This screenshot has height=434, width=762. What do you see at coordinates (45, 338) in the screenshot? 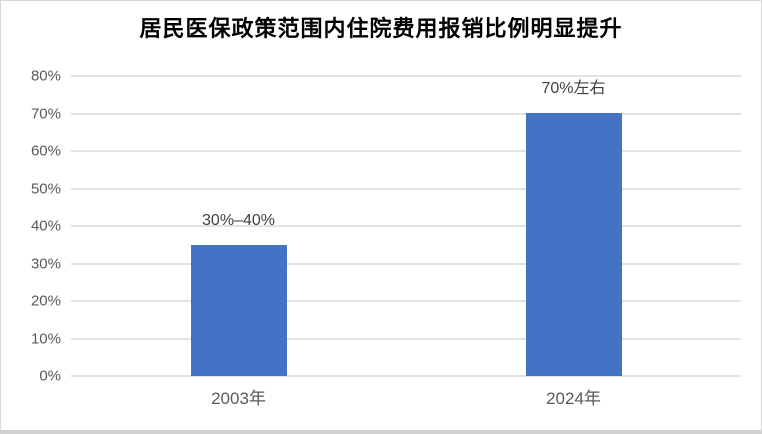
I see `y-axis-tick-label: 10%` at bounding box center [45, 338].